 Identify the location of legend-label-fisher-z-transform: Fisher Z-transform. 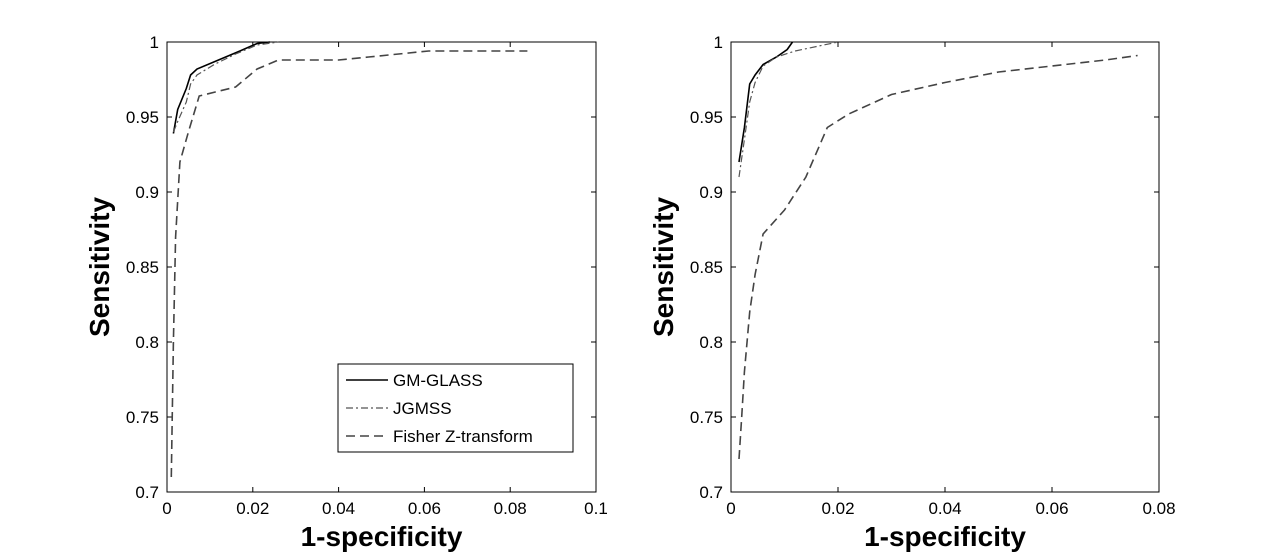
(463, 436).